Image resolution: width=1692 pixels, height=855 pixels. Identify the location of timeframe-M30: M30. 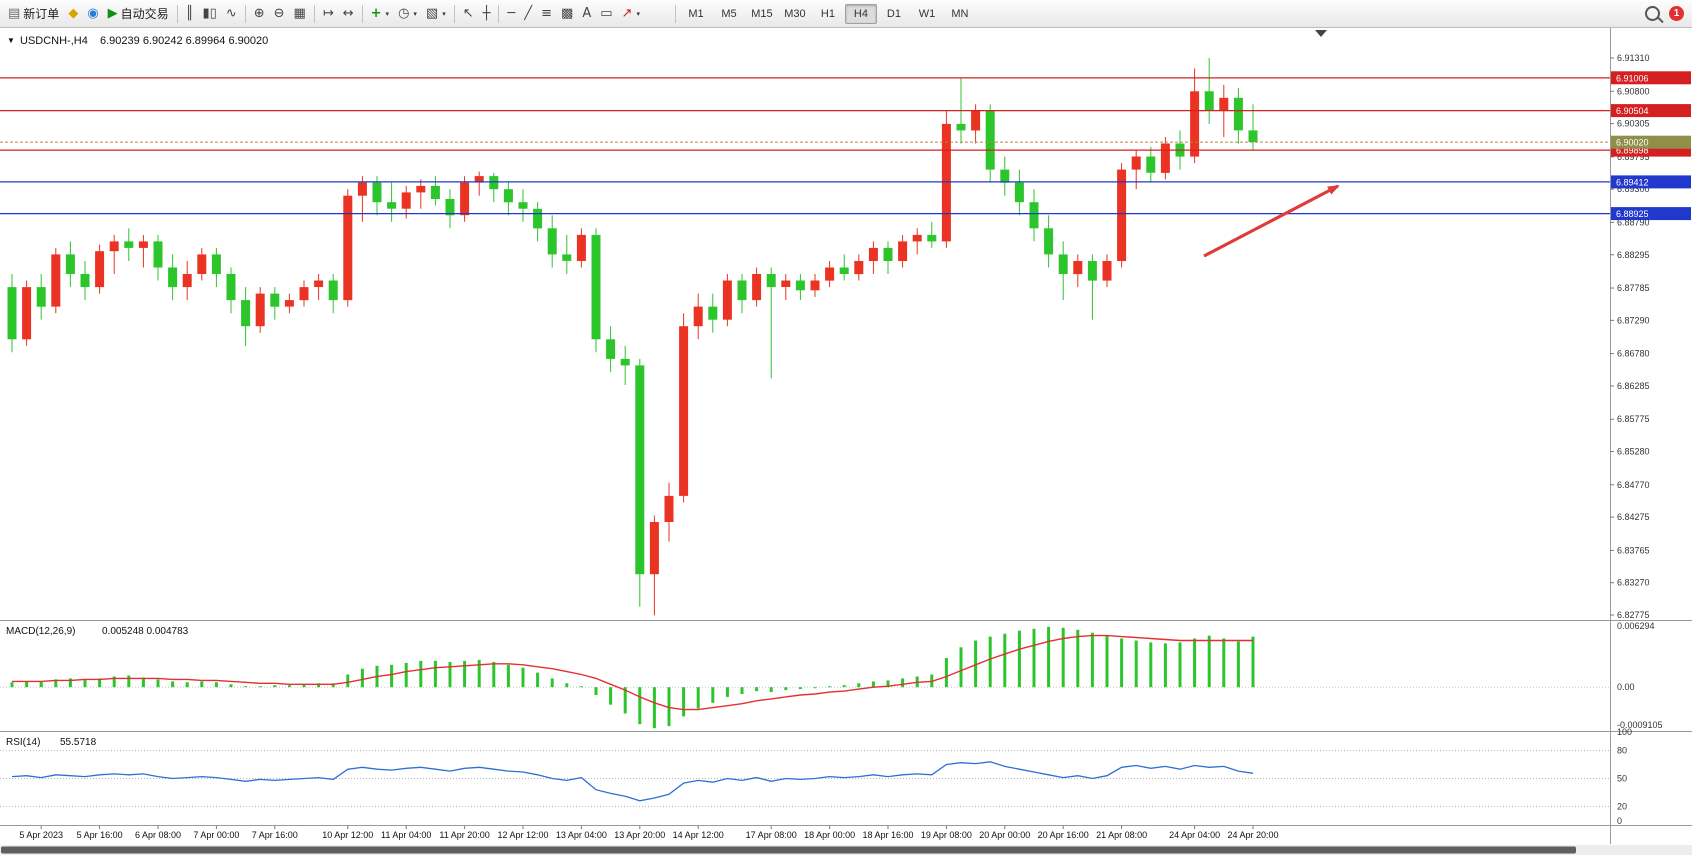
(795, 13).